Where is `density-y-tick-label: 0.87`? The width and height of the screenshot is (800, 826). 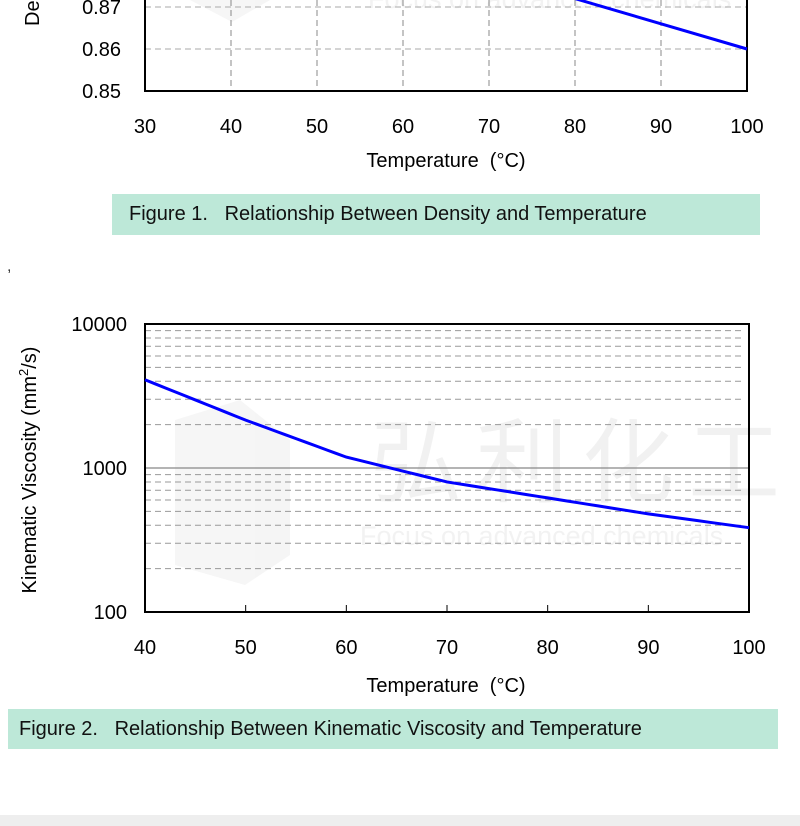
density-y-tick-label: 0.87 is located at coordinates (101, 9).